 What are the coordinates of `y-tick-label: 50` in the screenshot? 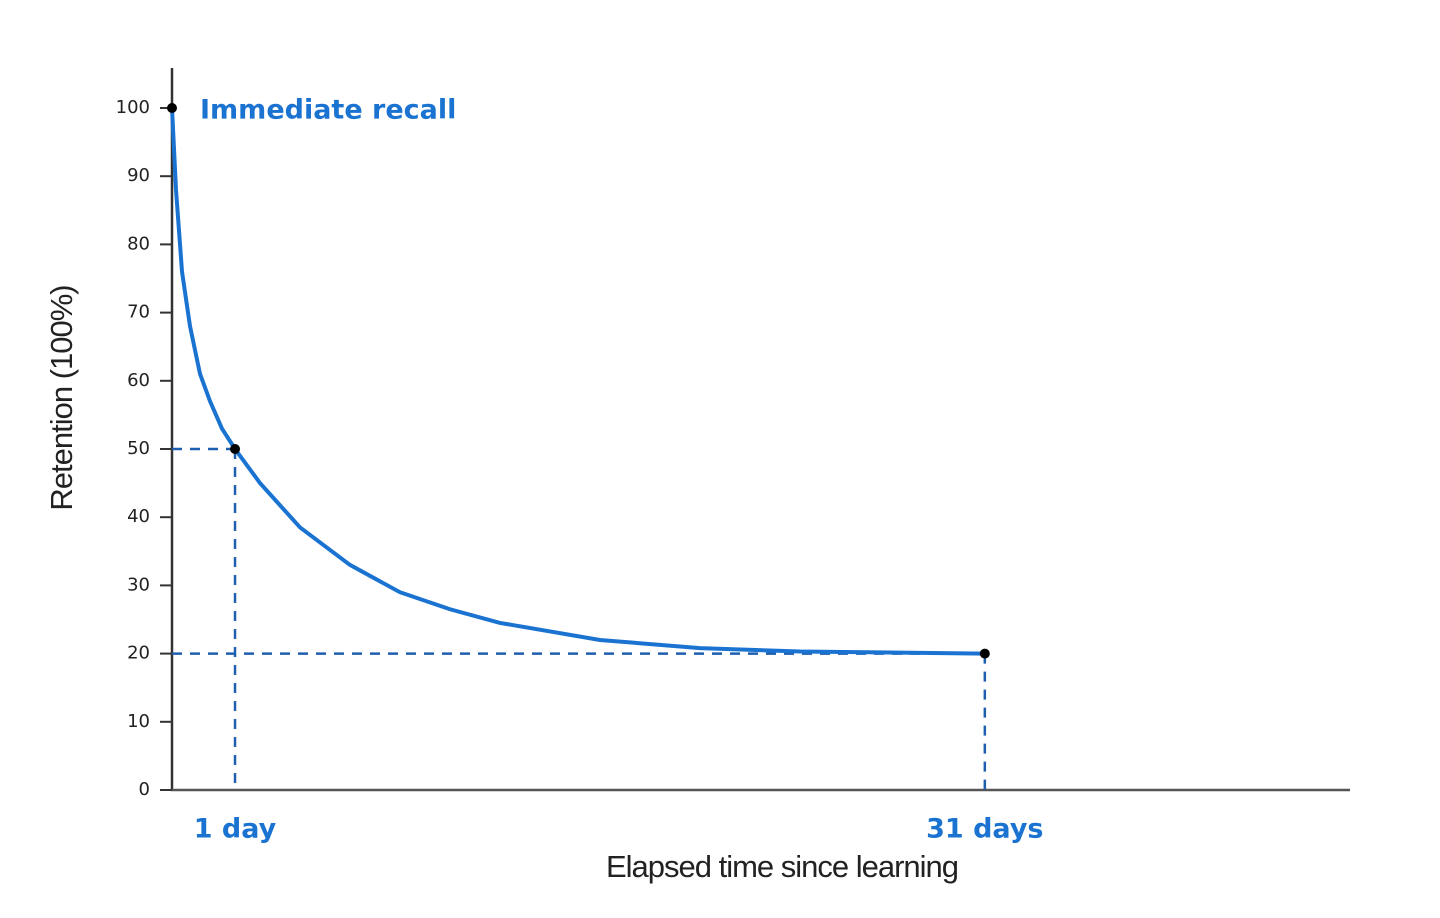 It's located at (138, 448).